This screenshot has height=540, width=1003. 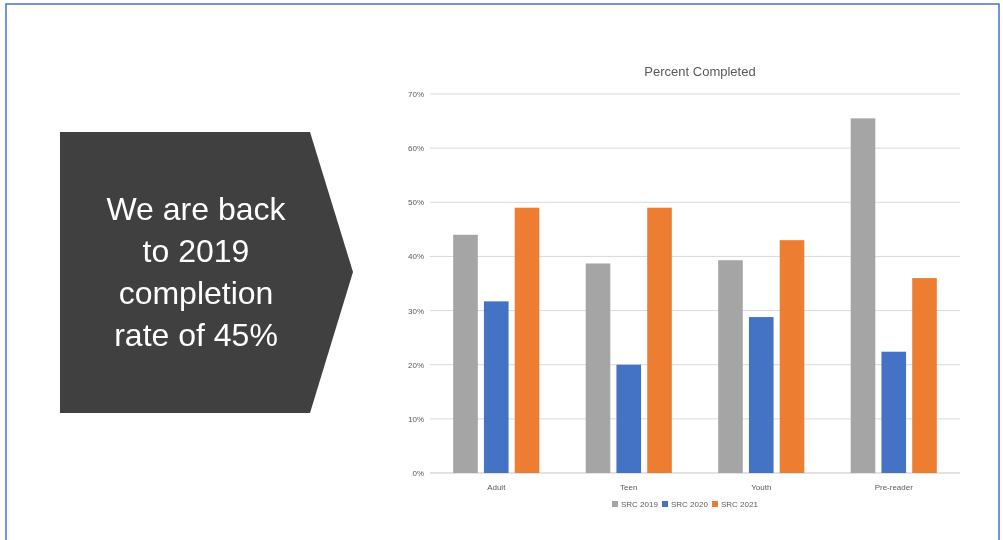 What do you see at coordinates (415, 257) in the screenshot?
I see `y-tick-label: 40%` at bounding box center [415, 257].